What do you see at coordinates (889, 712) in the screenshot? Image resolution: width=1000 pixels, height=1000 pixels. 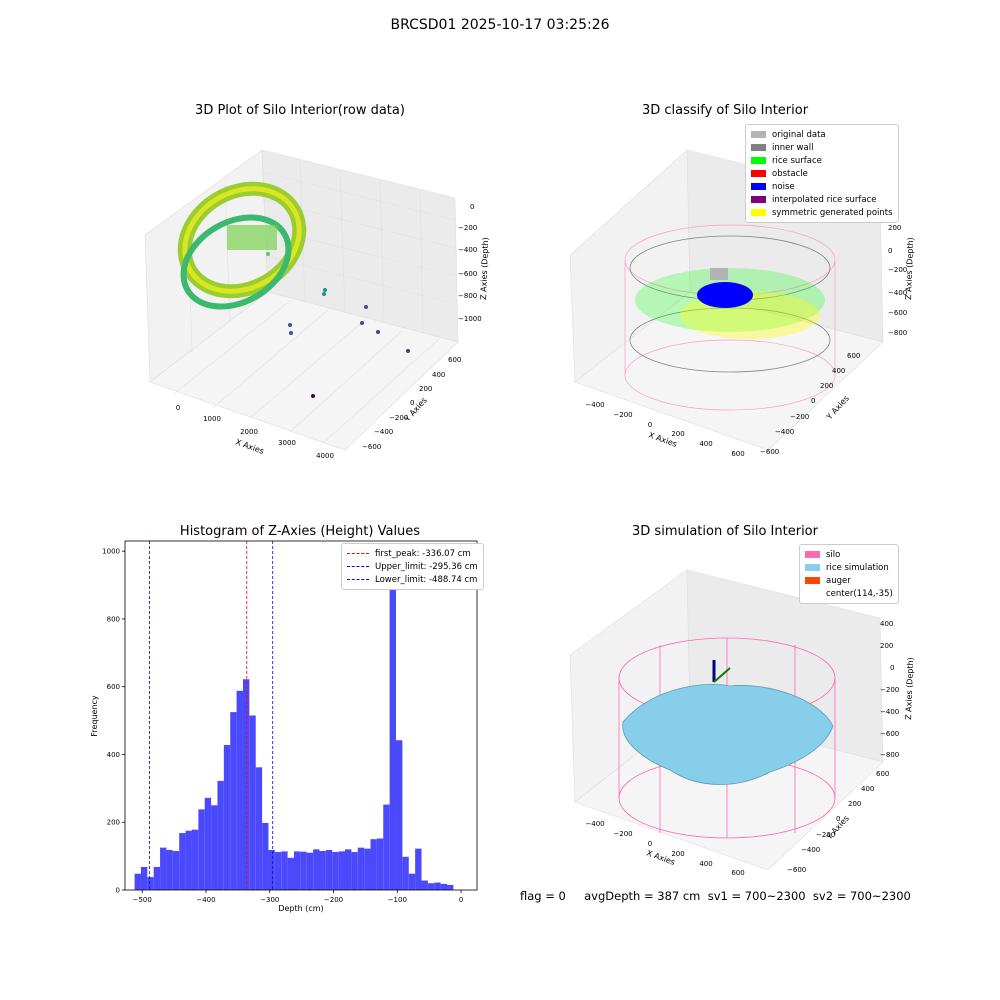 I see `p4-ztick-4: −400` at bounding box center [889, 712].